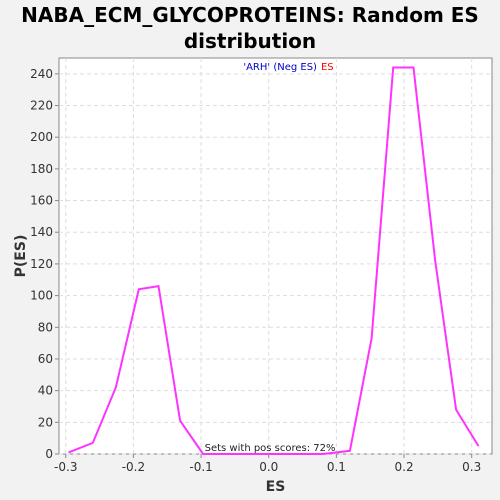 Image resolution: width=500 pixels, height=500 pixels. Describe the element at coordinates (21, 256) in the screenshot. I see `y-axis-title: P(ES)` at that location.